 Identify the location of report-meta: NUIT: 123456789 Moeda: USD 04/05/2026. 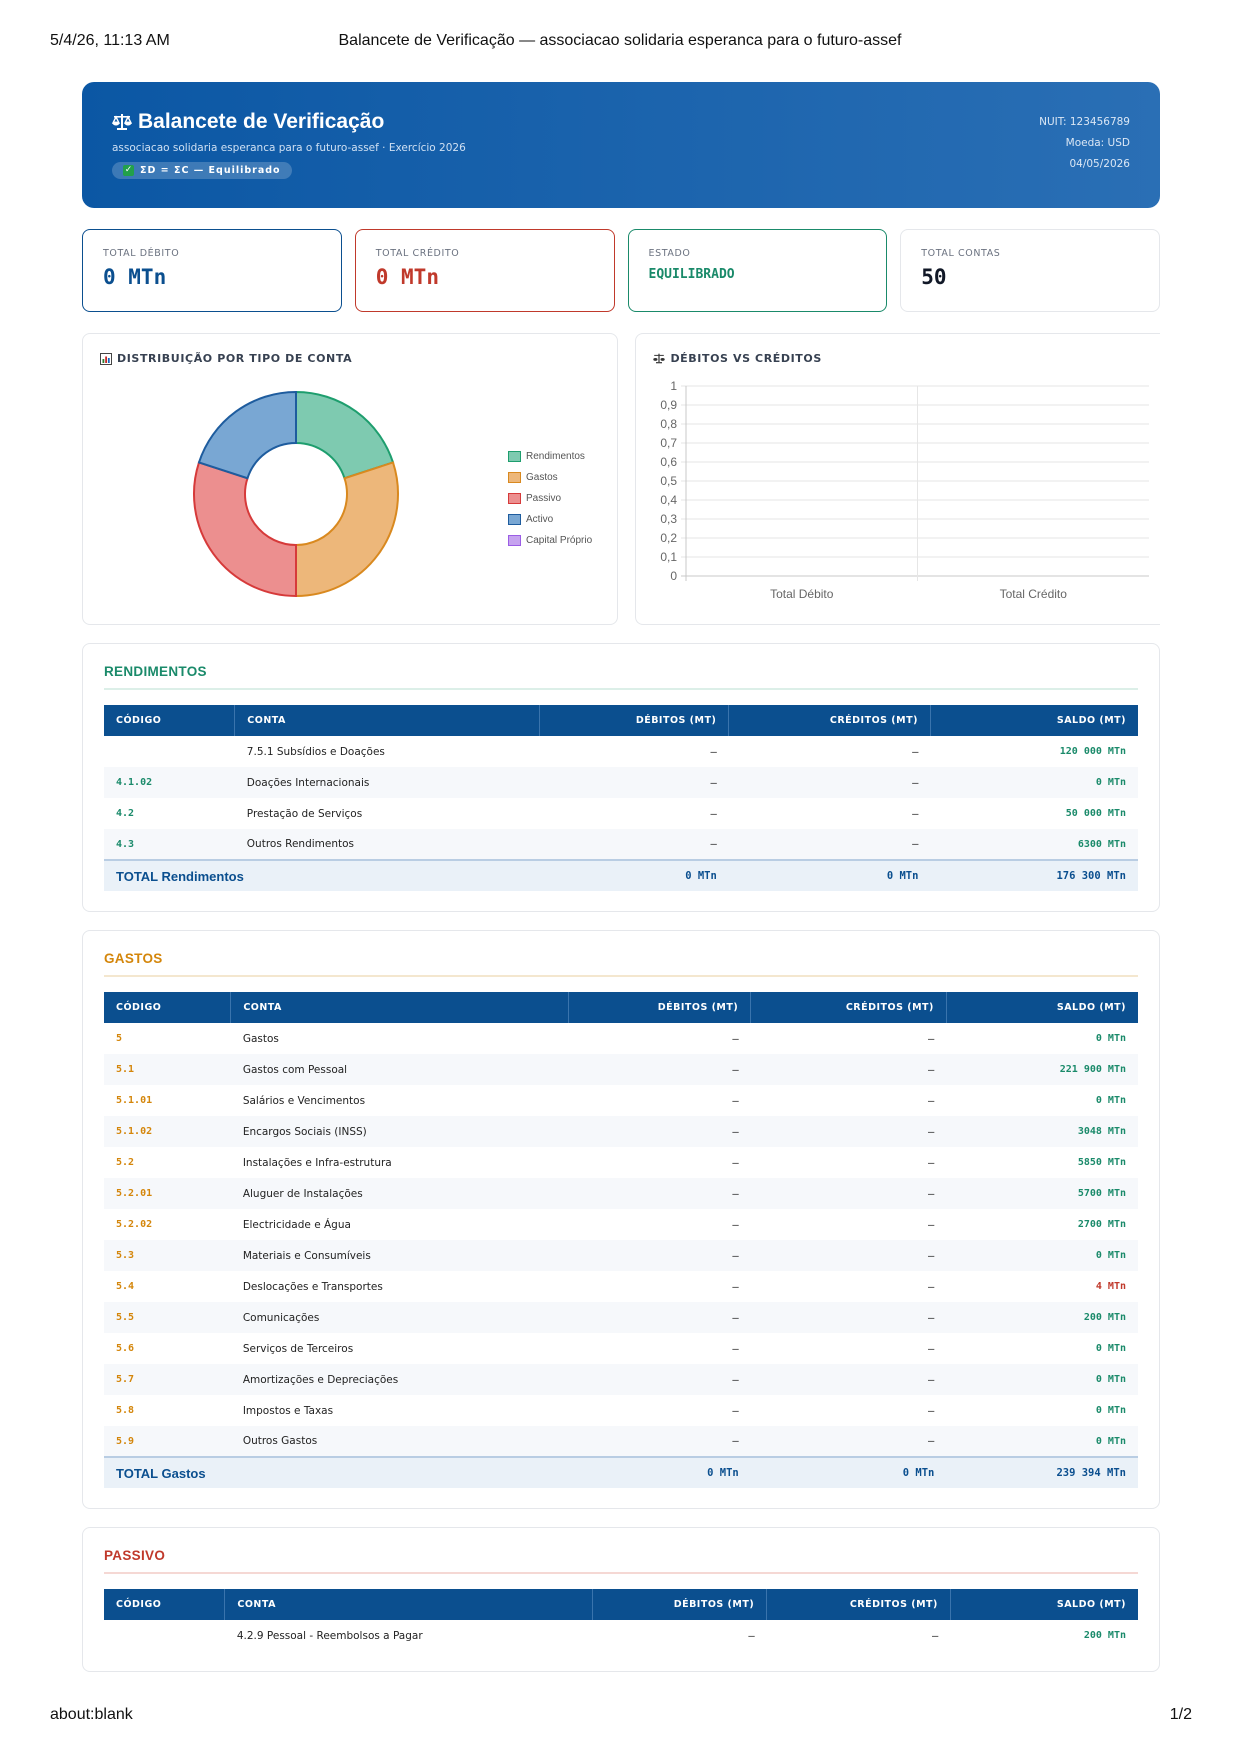
(1084, 143).